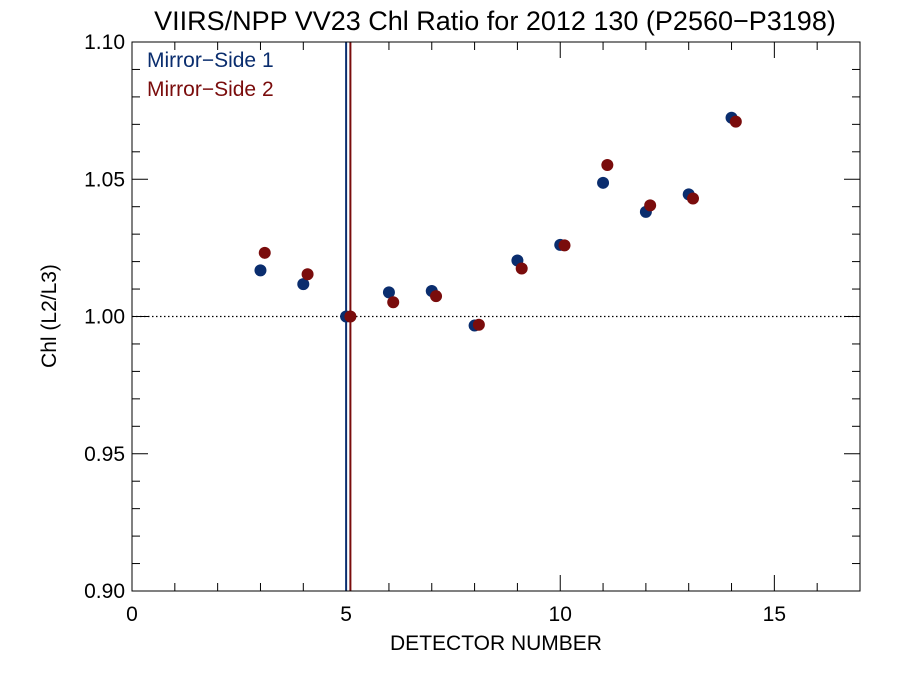 The width and height of the screenshot is (900, 675). Describe the element at coordinates (49, 316) in the screenshot. I see `y-axis-label: Chl (L2/L3)` at that location.